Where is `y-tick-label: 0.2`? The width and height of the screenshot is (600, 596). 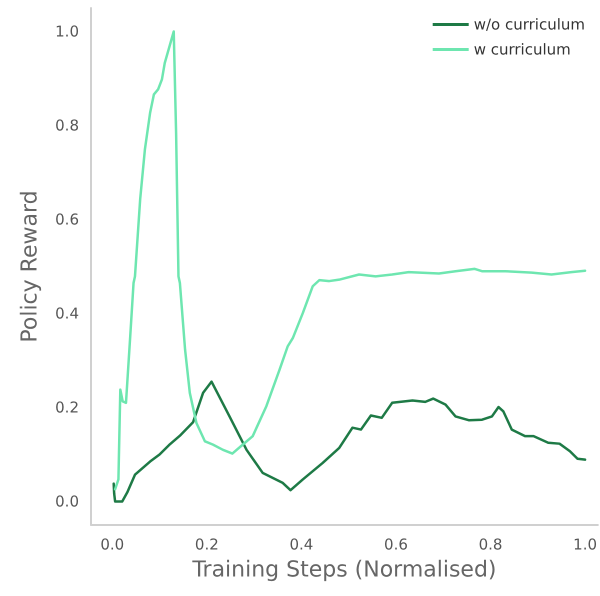 y-tick-label: 0.2 is located at coordinates (67, 407).